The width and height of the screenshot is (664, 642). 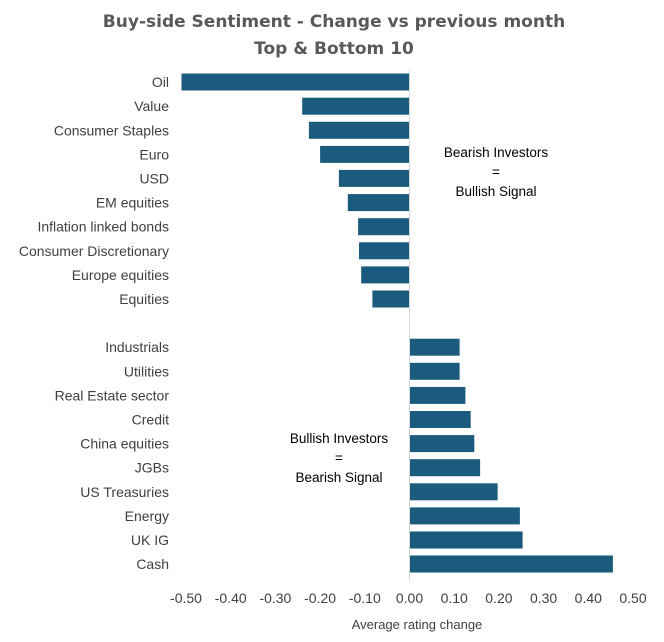 I want to click on bar-china-equities, so click(x=442, y=444).